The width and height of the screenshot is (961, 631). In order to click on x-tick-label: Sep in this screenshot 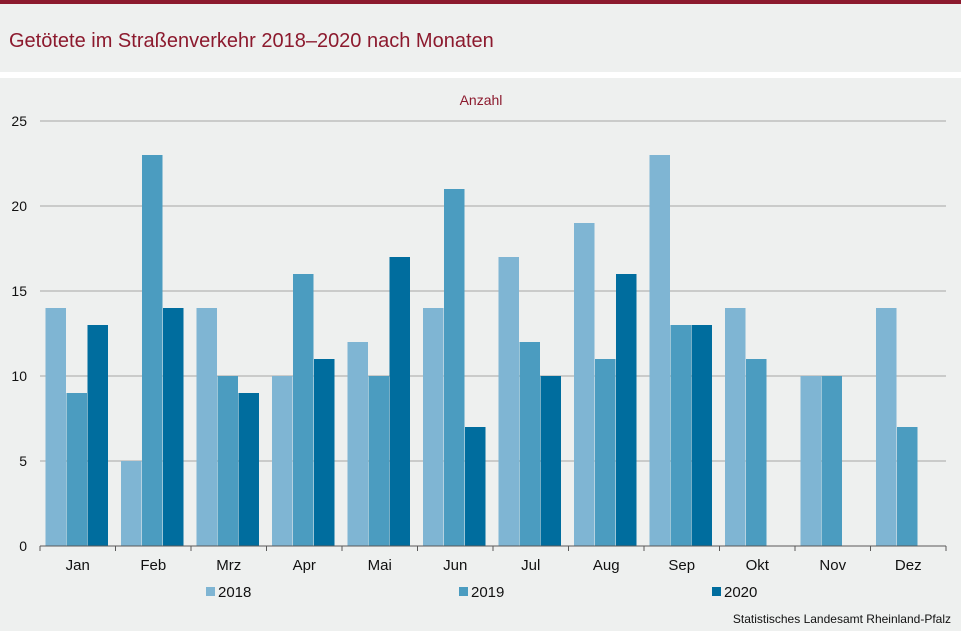, I will do `click(681, 565)`.